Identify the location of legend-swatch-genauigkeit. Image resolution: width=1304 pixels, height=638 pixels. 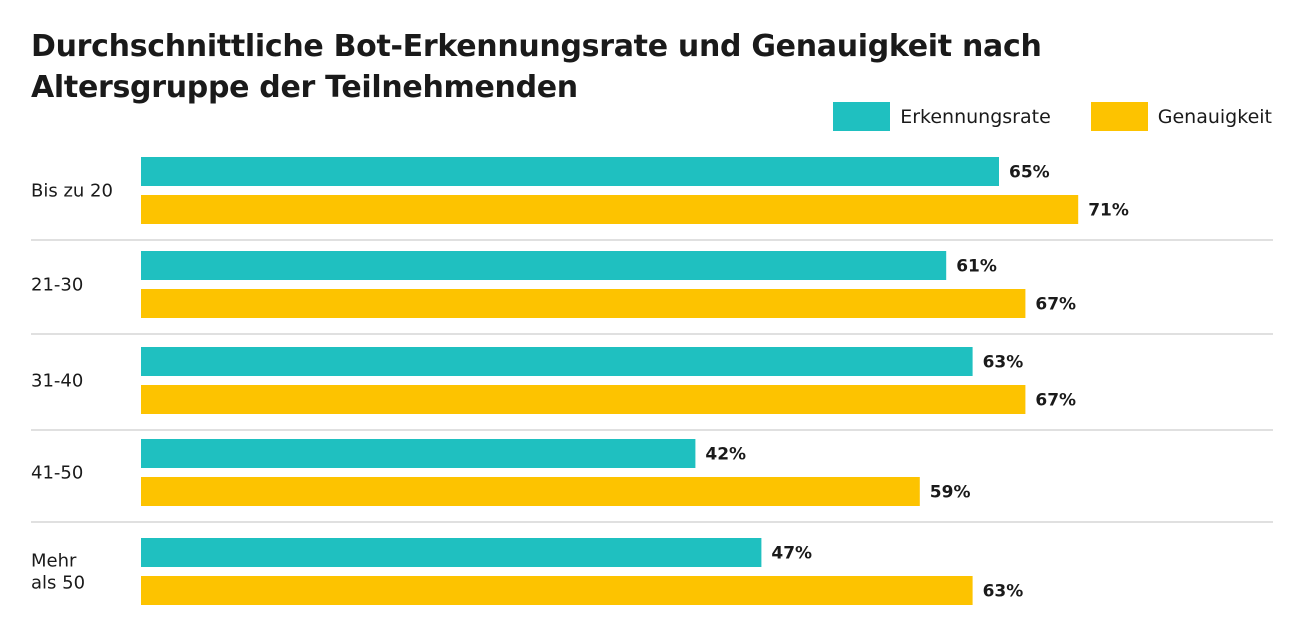
(1119, 116).